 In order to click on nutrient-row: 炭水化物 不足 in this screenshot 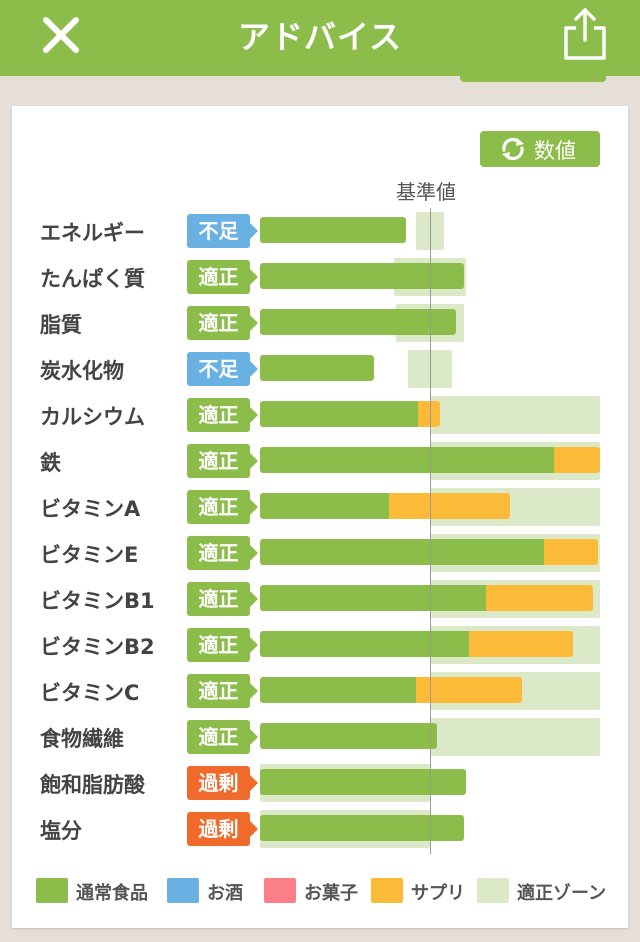, I will do `click(320, 369)`.